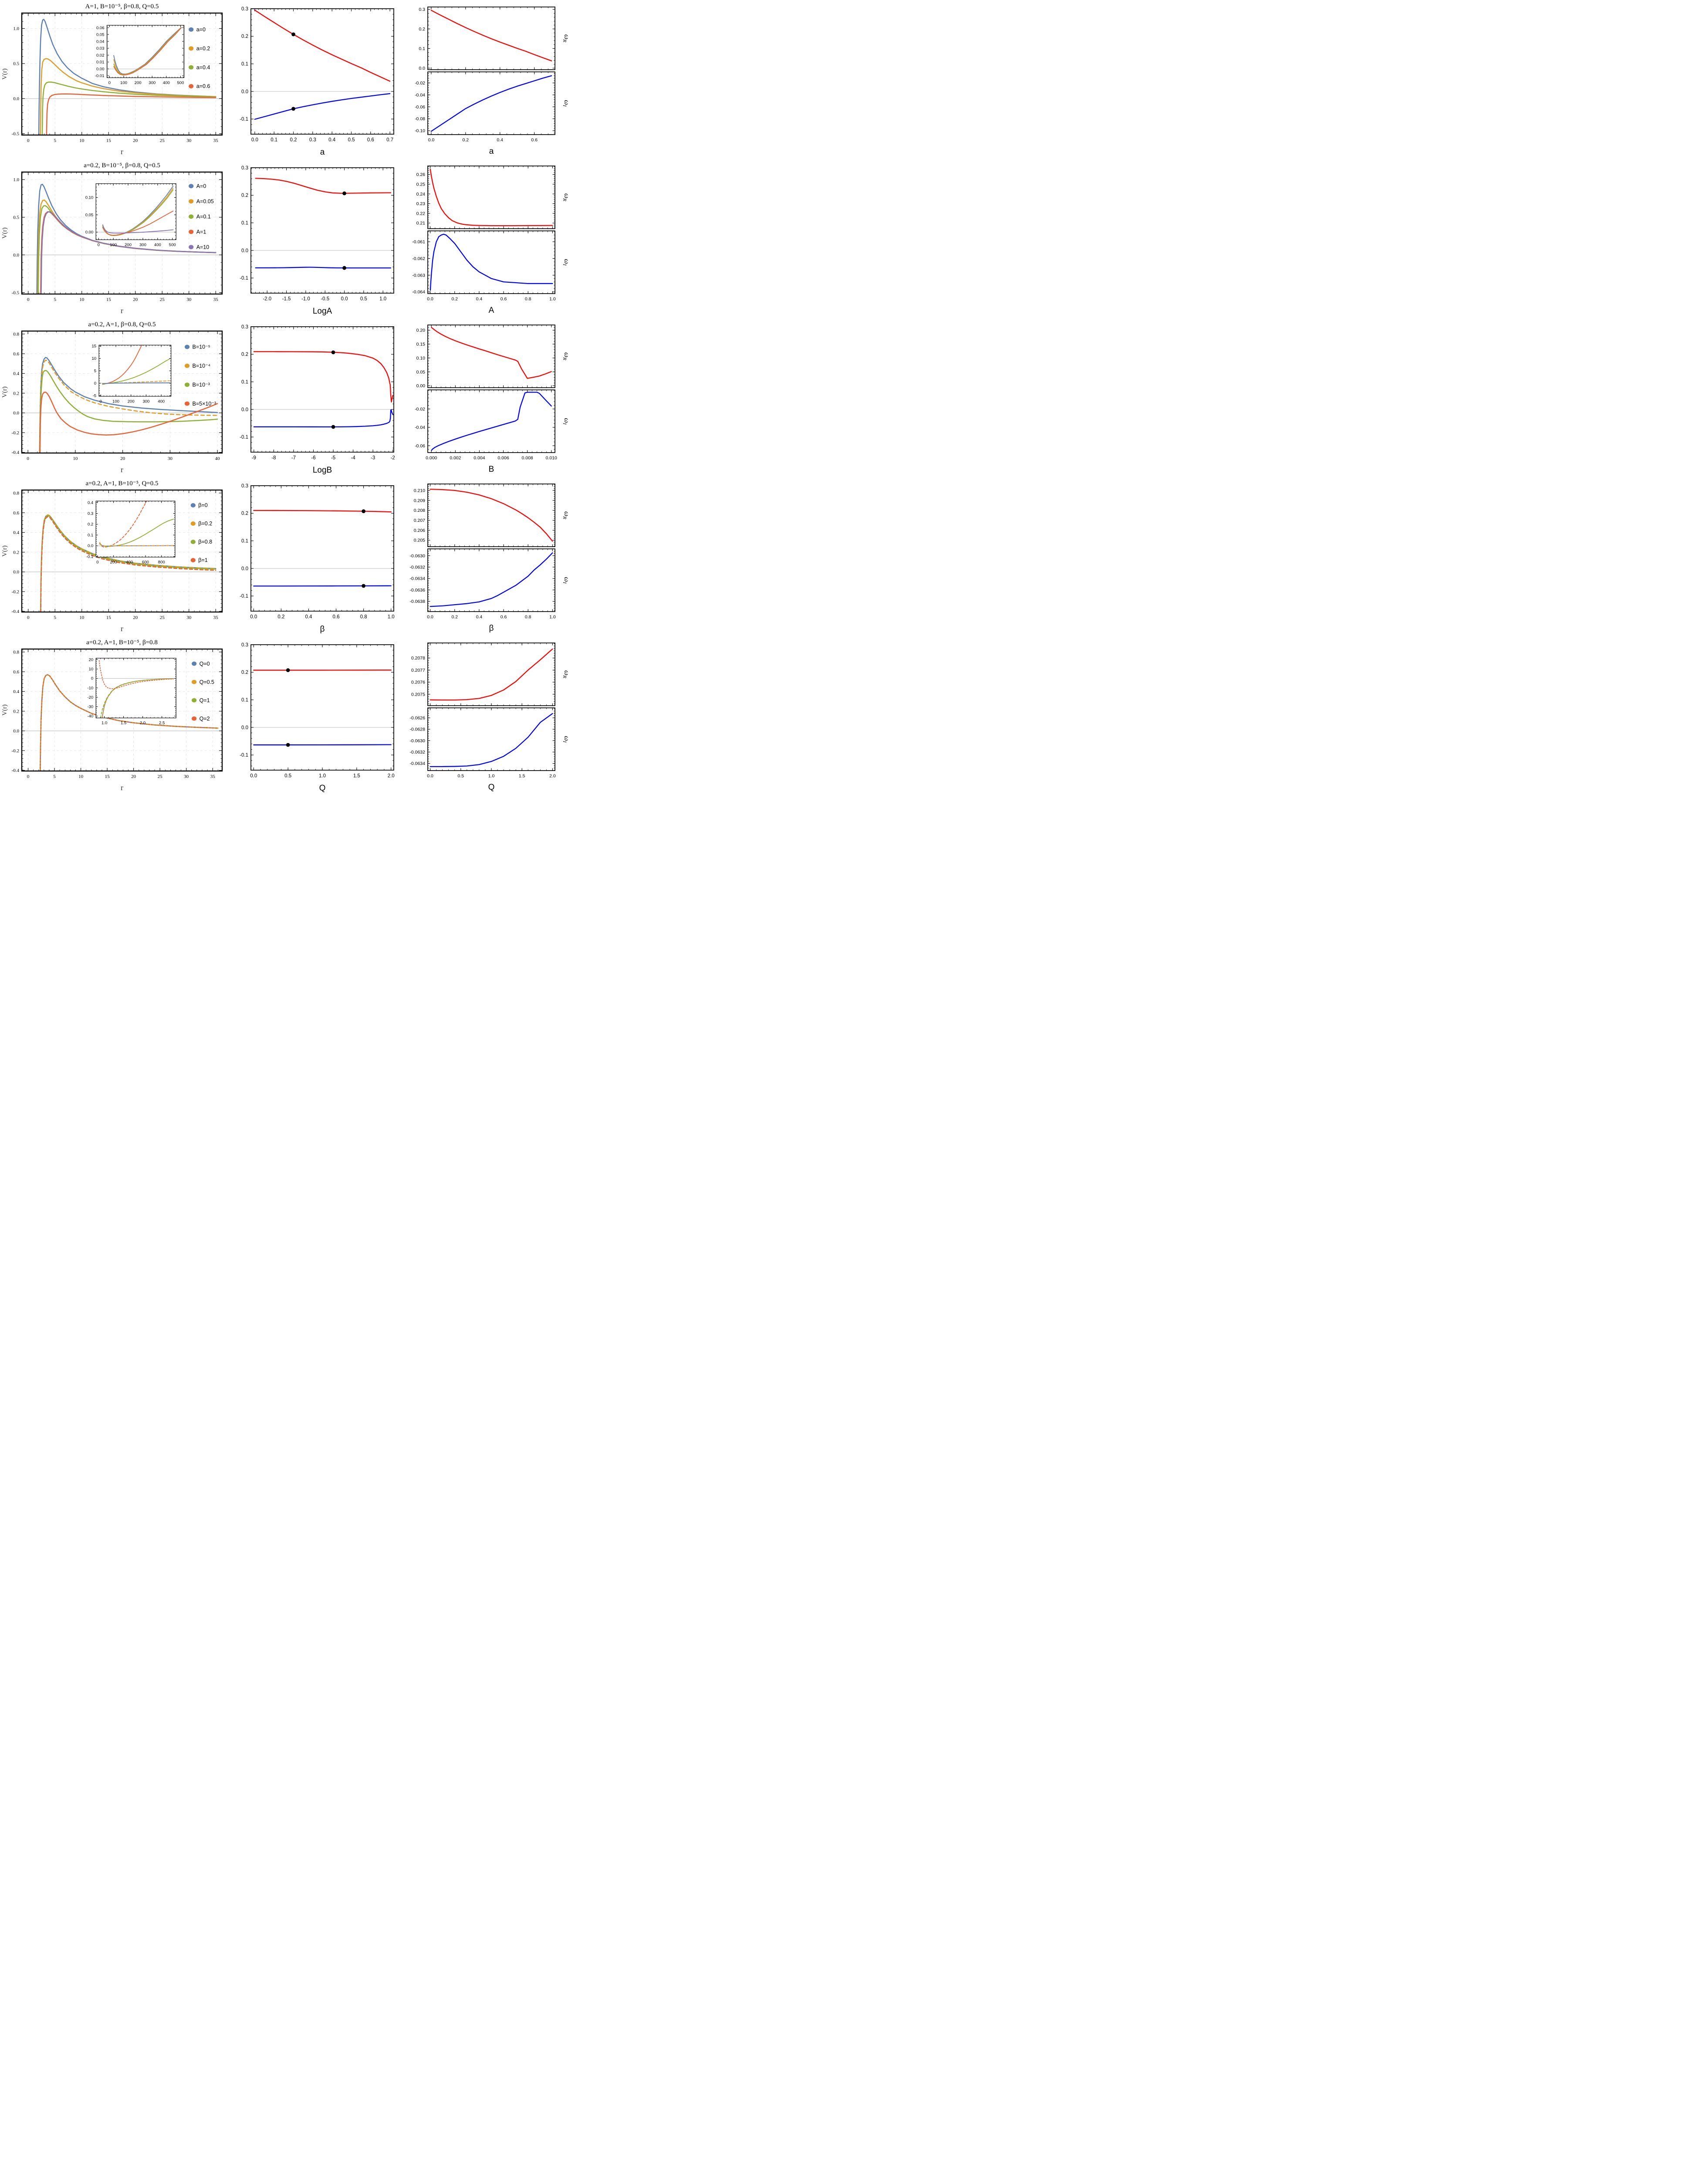  Describe the element at coordinates (203, 67) in the screenshot. I see `svg-text: a=0.4` at that location.